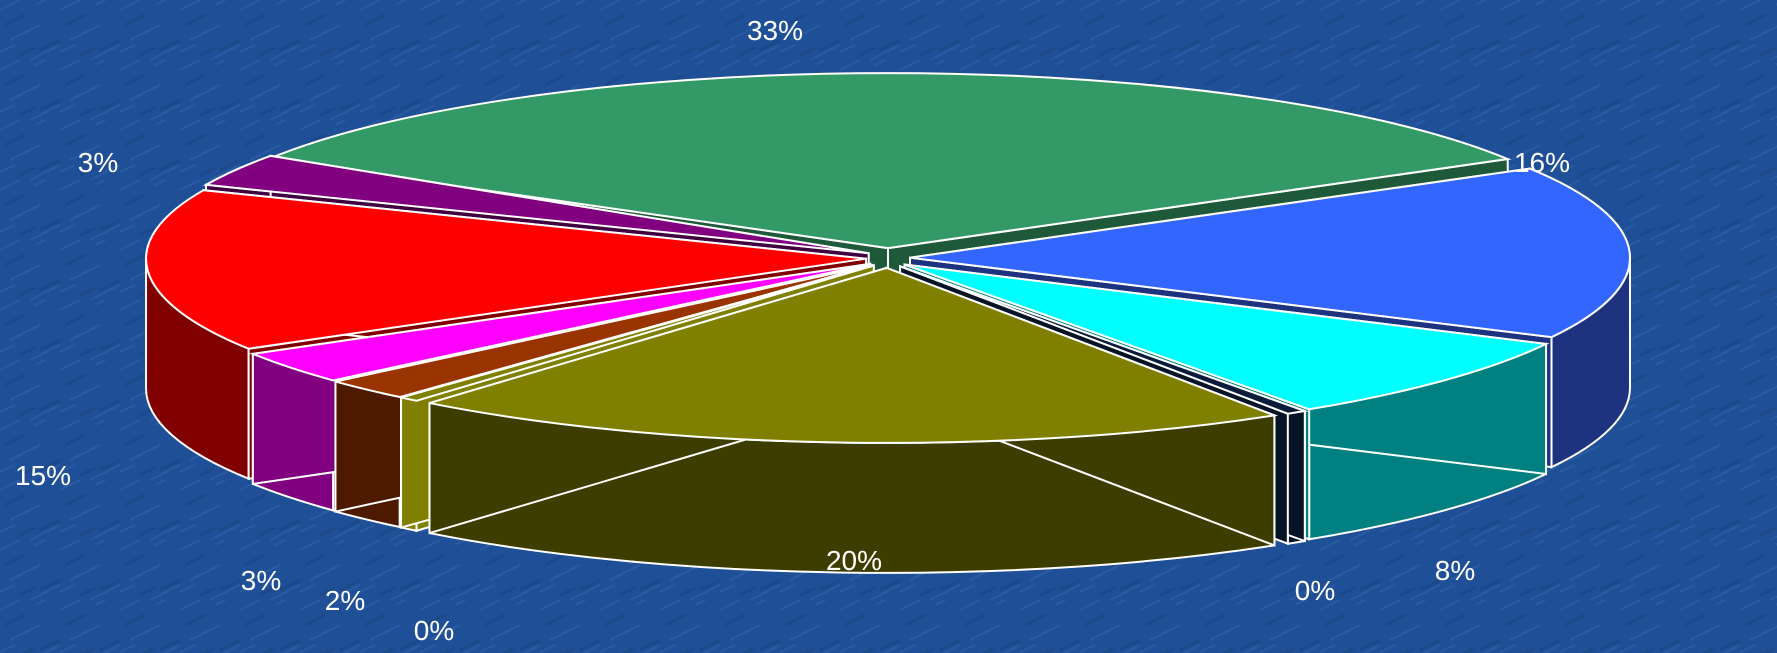 This screenshot has height=653, width=1777. Describe the element at coordinates (345, 600) in the screenshot. I see `slice-label: 2%` at that location.